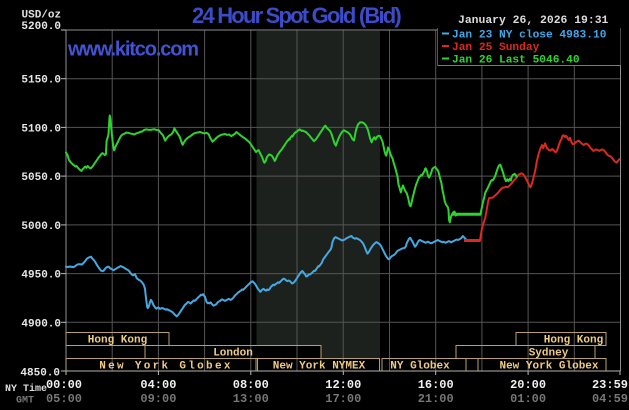 The width and height of the screenshot is (629, 410). Describe the element at coordinates (251, 399) in the screenshot. I see `svg-text: 13:00` at that location.